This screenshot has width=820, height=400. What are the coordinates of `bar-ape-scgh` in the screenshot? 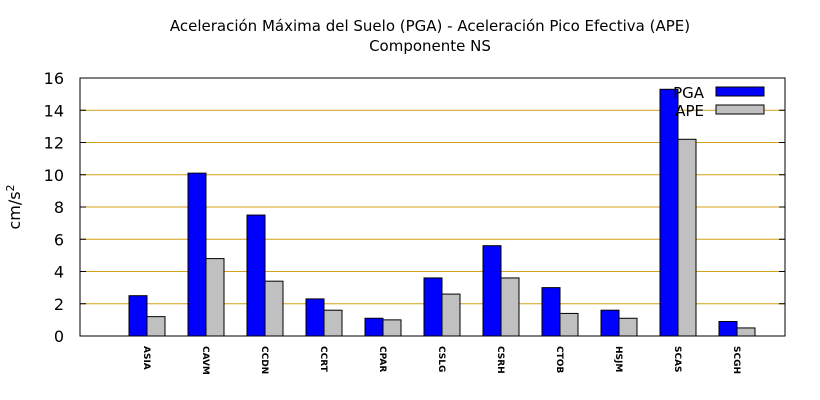 It's located at (746, 332).